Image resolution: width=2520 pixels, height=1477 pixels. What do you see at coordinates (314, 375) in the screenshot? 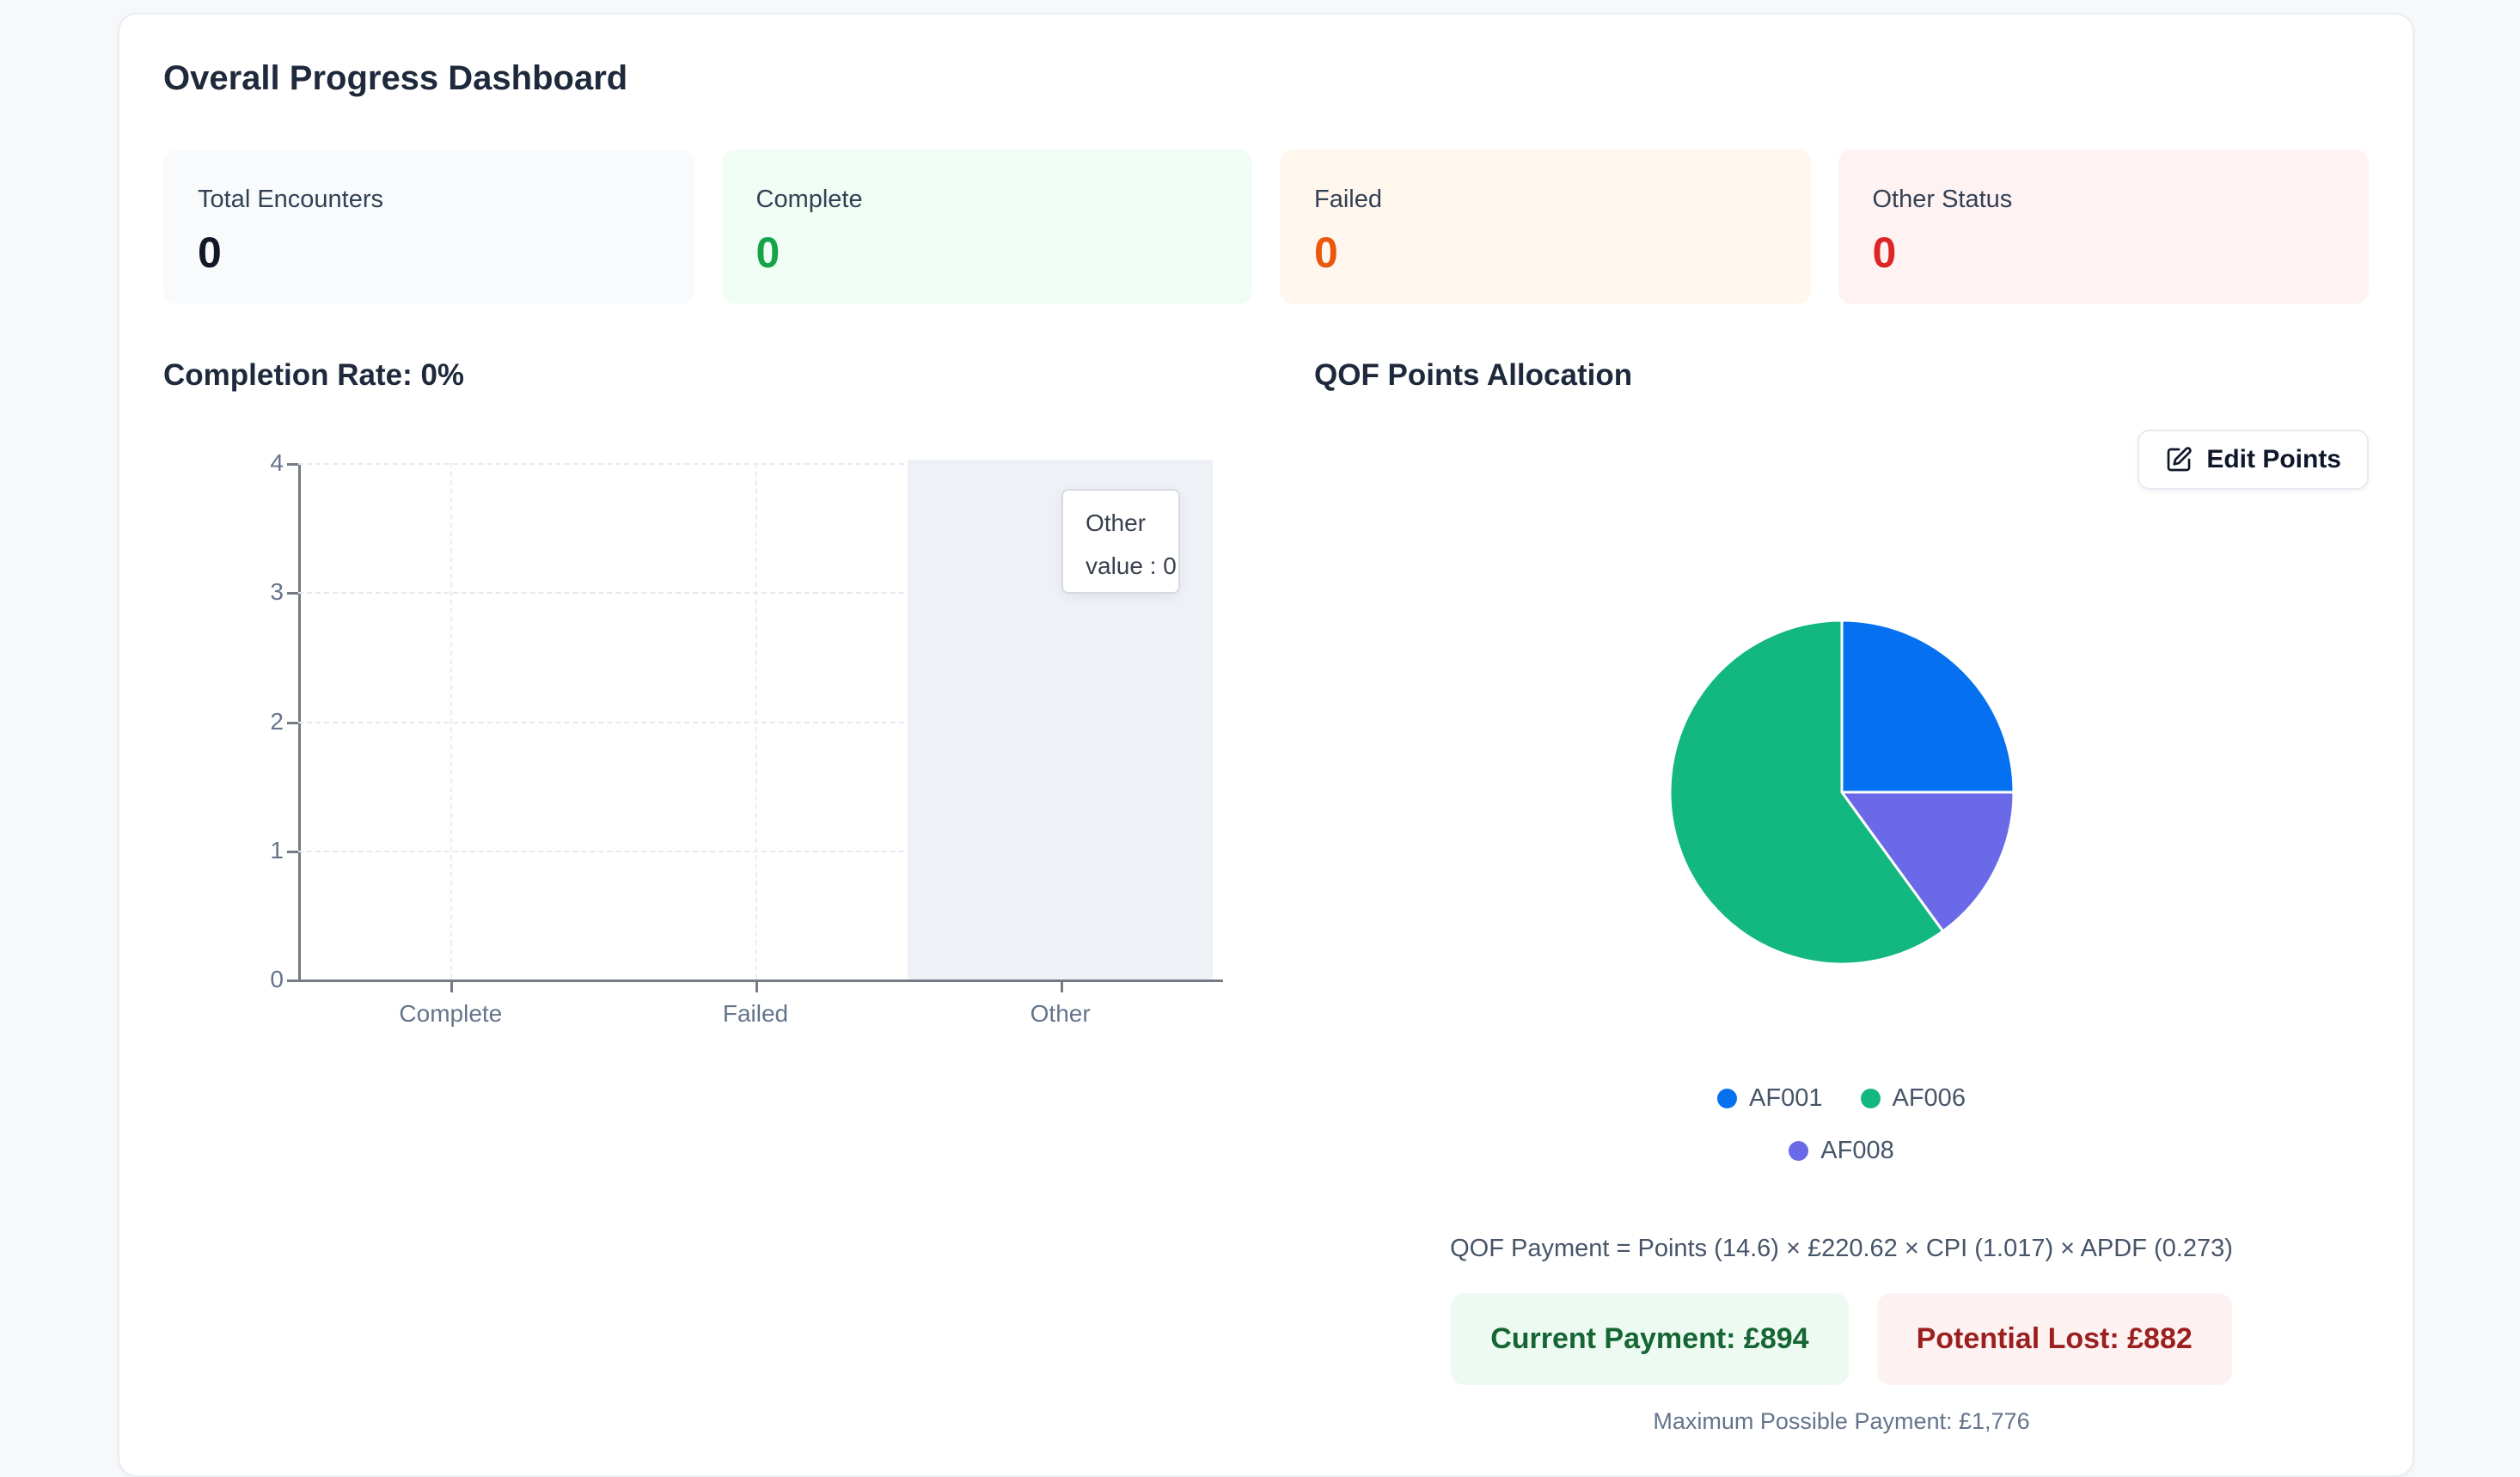
I see `completion-rate-heading: Completion Rate: 0%` at bounding box center [314, 375].